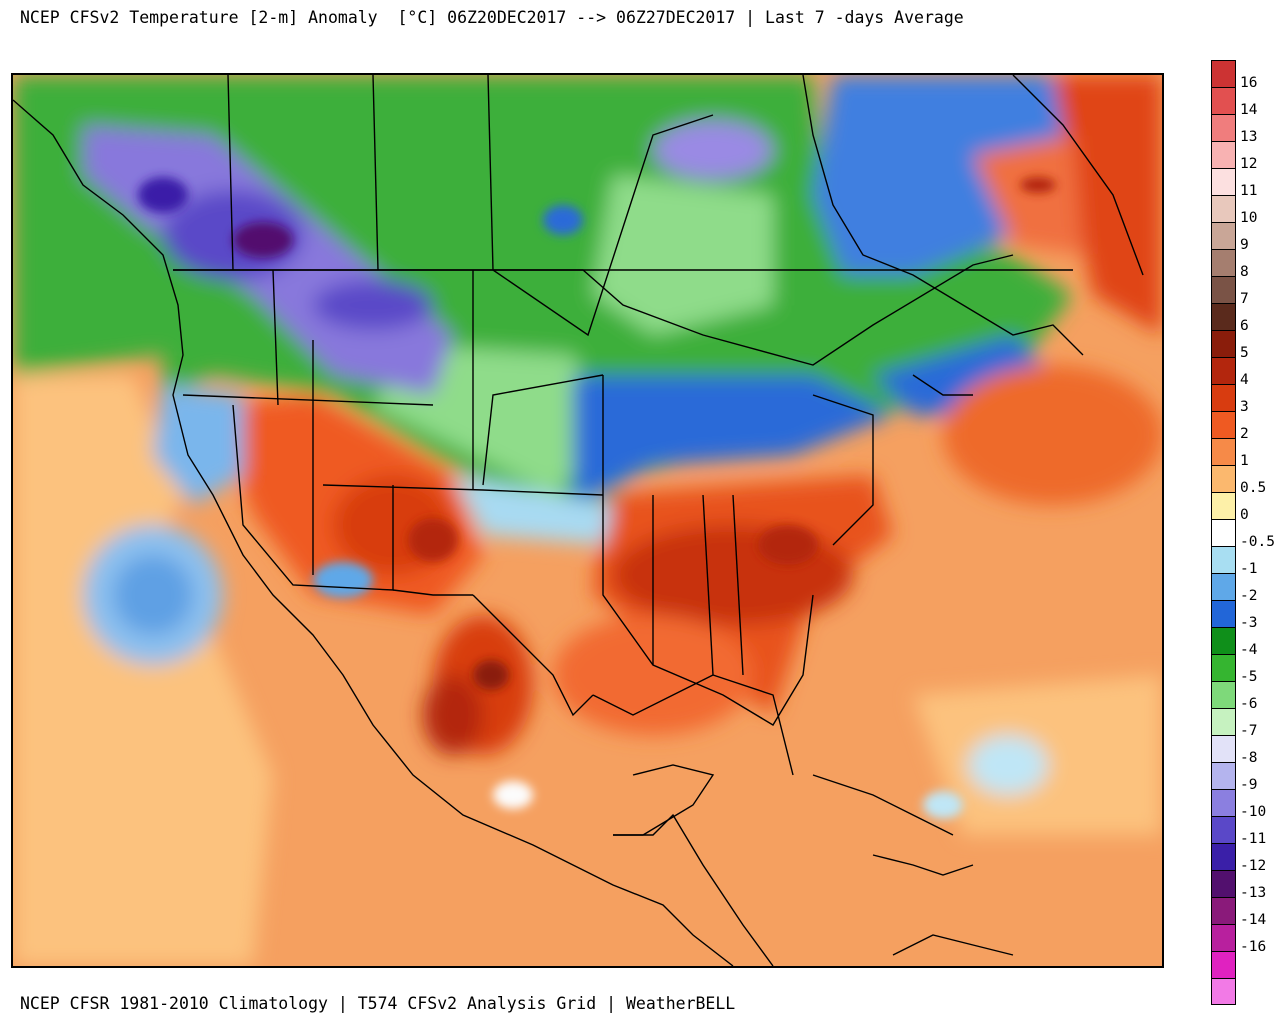 Image resolution: width=1280 pixels, height=1024 pixels. Describe the element at coordinates (1223, 73) in the screenshot. I see `legend-swatch: 16` at that location.